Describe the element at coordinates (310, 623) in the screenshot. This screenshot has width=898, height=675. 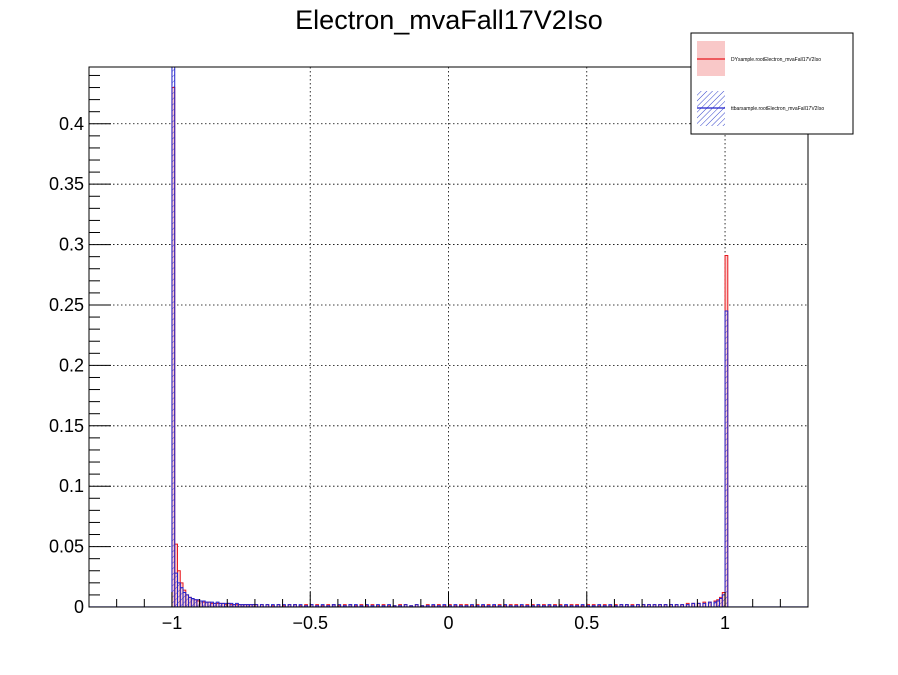
I see `x-tick-label: −0.5` at that location.